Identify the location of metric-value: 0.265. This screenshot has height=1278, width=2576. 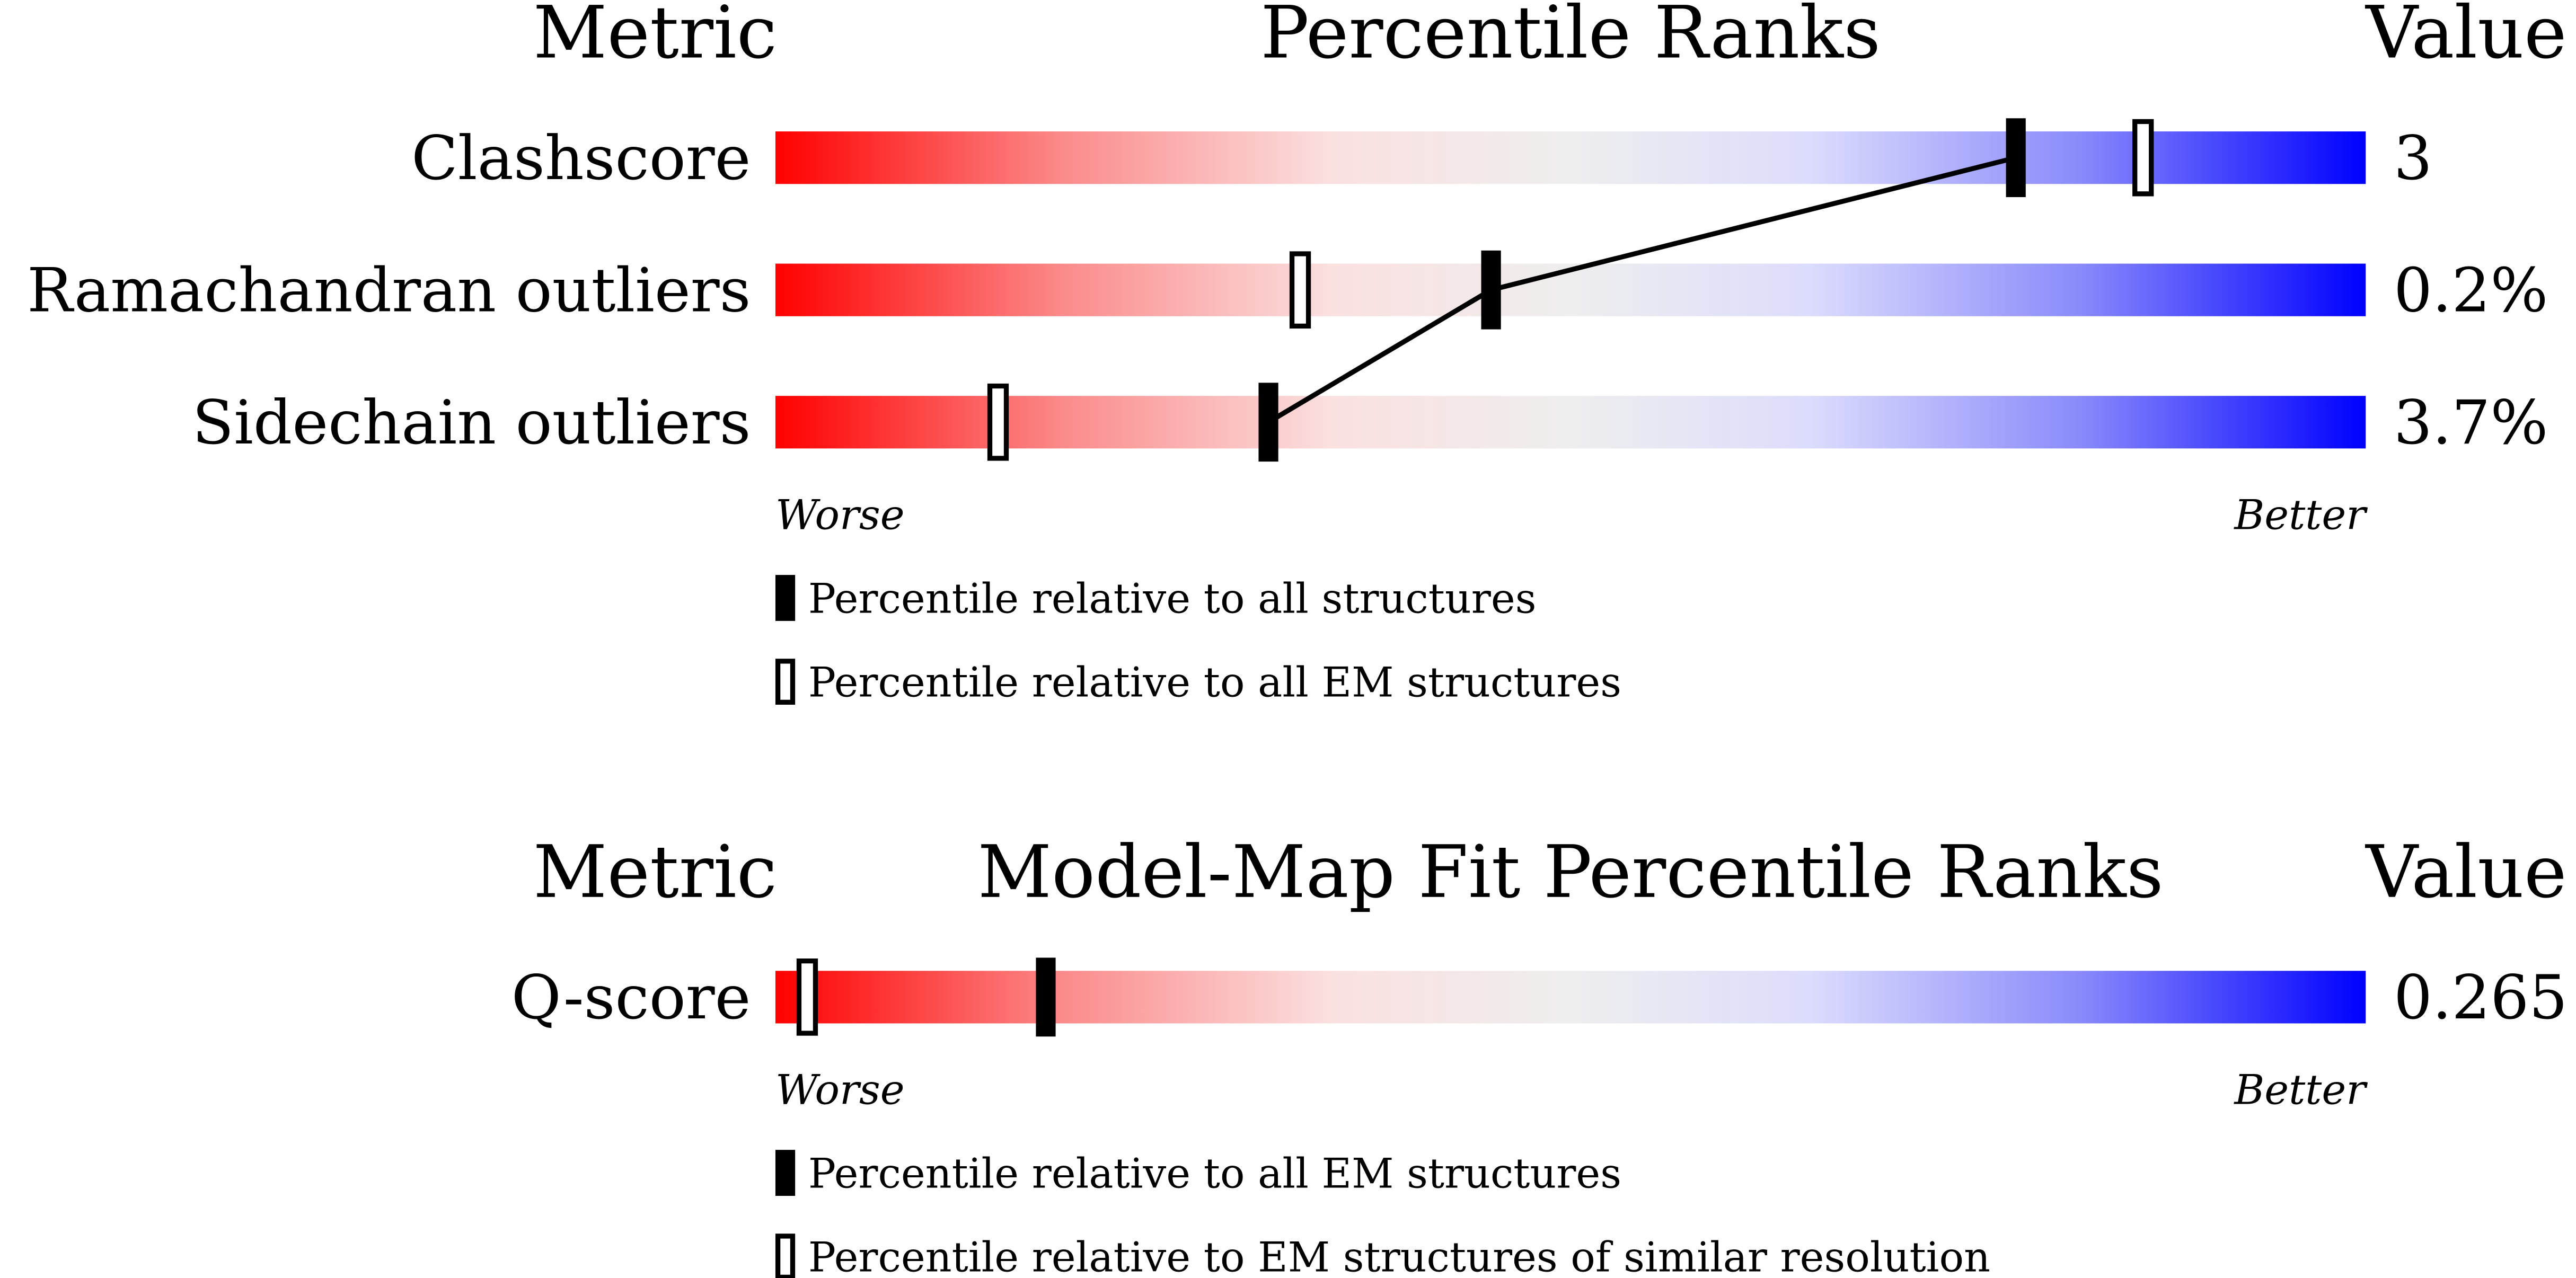
(2481, 998).